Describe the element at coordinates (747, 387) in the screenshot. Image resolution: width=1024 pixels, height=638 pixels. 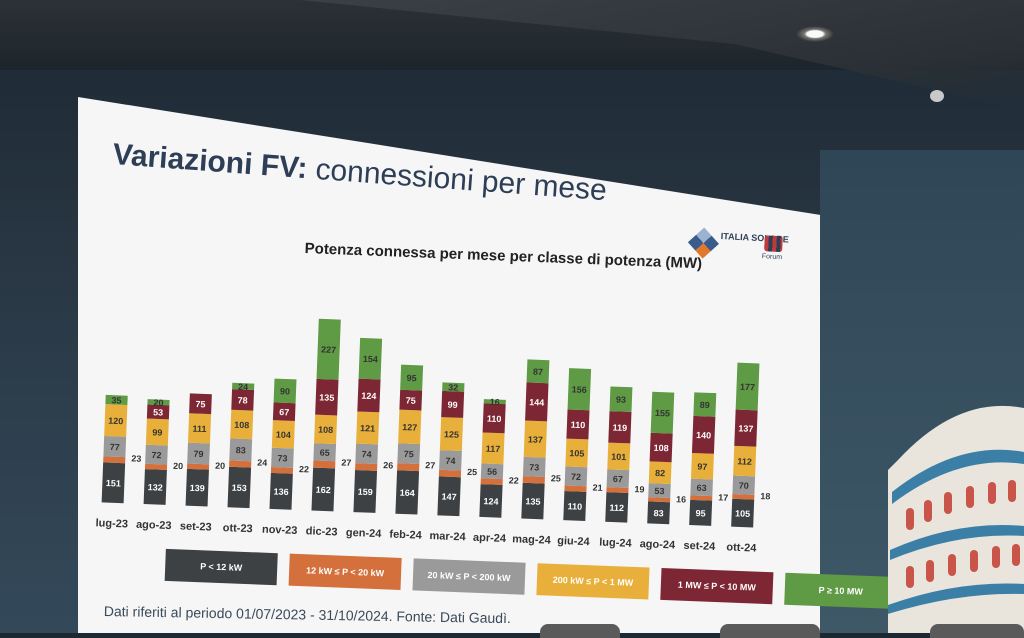
I see `data-label: 177` at that location.